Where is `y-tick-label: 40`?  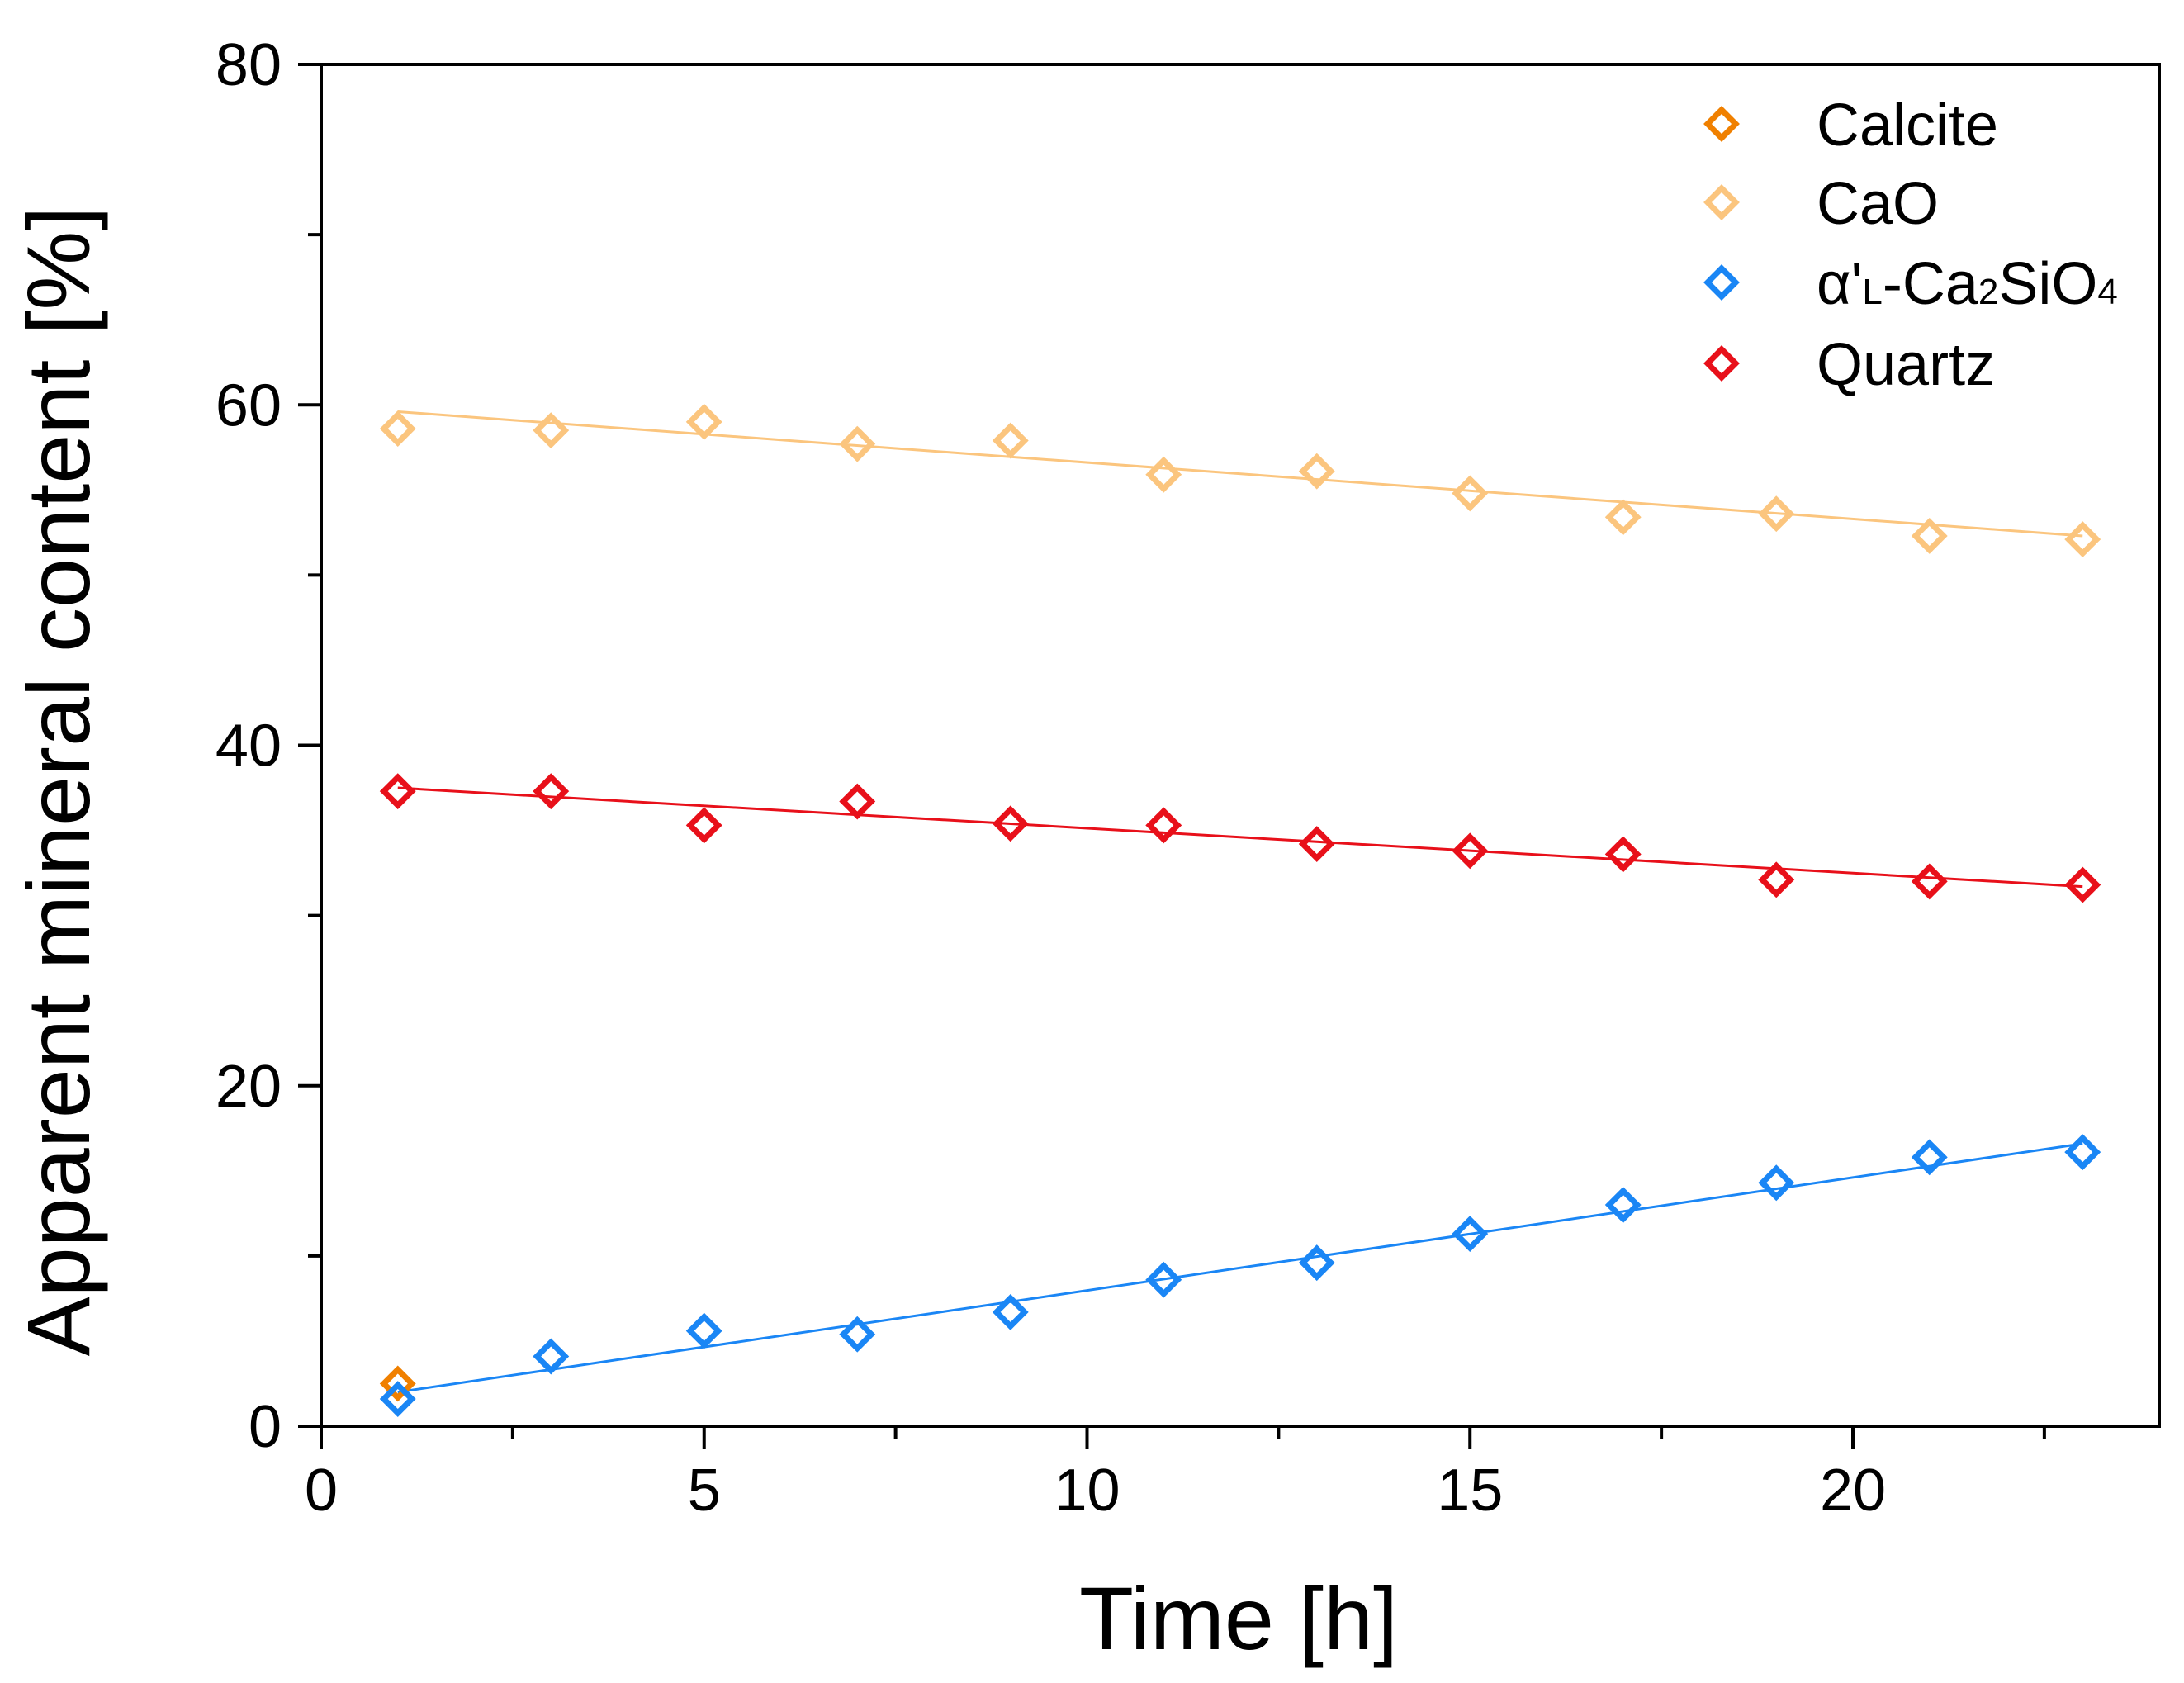
y-tick-label: 40 is located at coordinates (249, 747).